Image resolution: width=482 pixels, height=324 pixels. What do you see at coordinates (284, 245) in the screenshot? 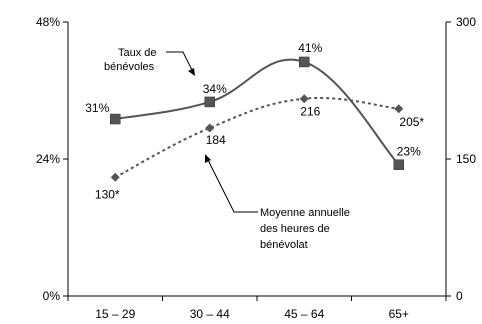
I see `annotation-hours-line-3: bénévolat` at bounding box center [284, 245].